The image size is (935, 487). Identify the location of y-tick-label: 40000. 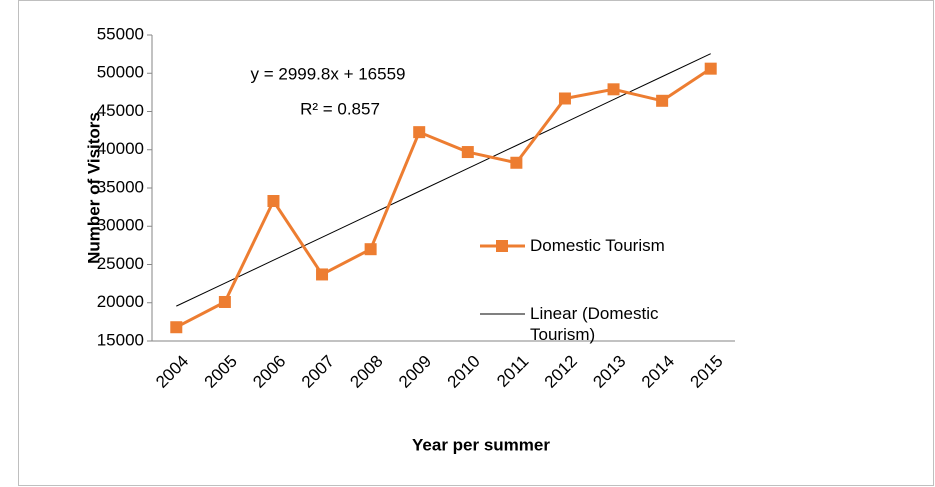
(120, 148).